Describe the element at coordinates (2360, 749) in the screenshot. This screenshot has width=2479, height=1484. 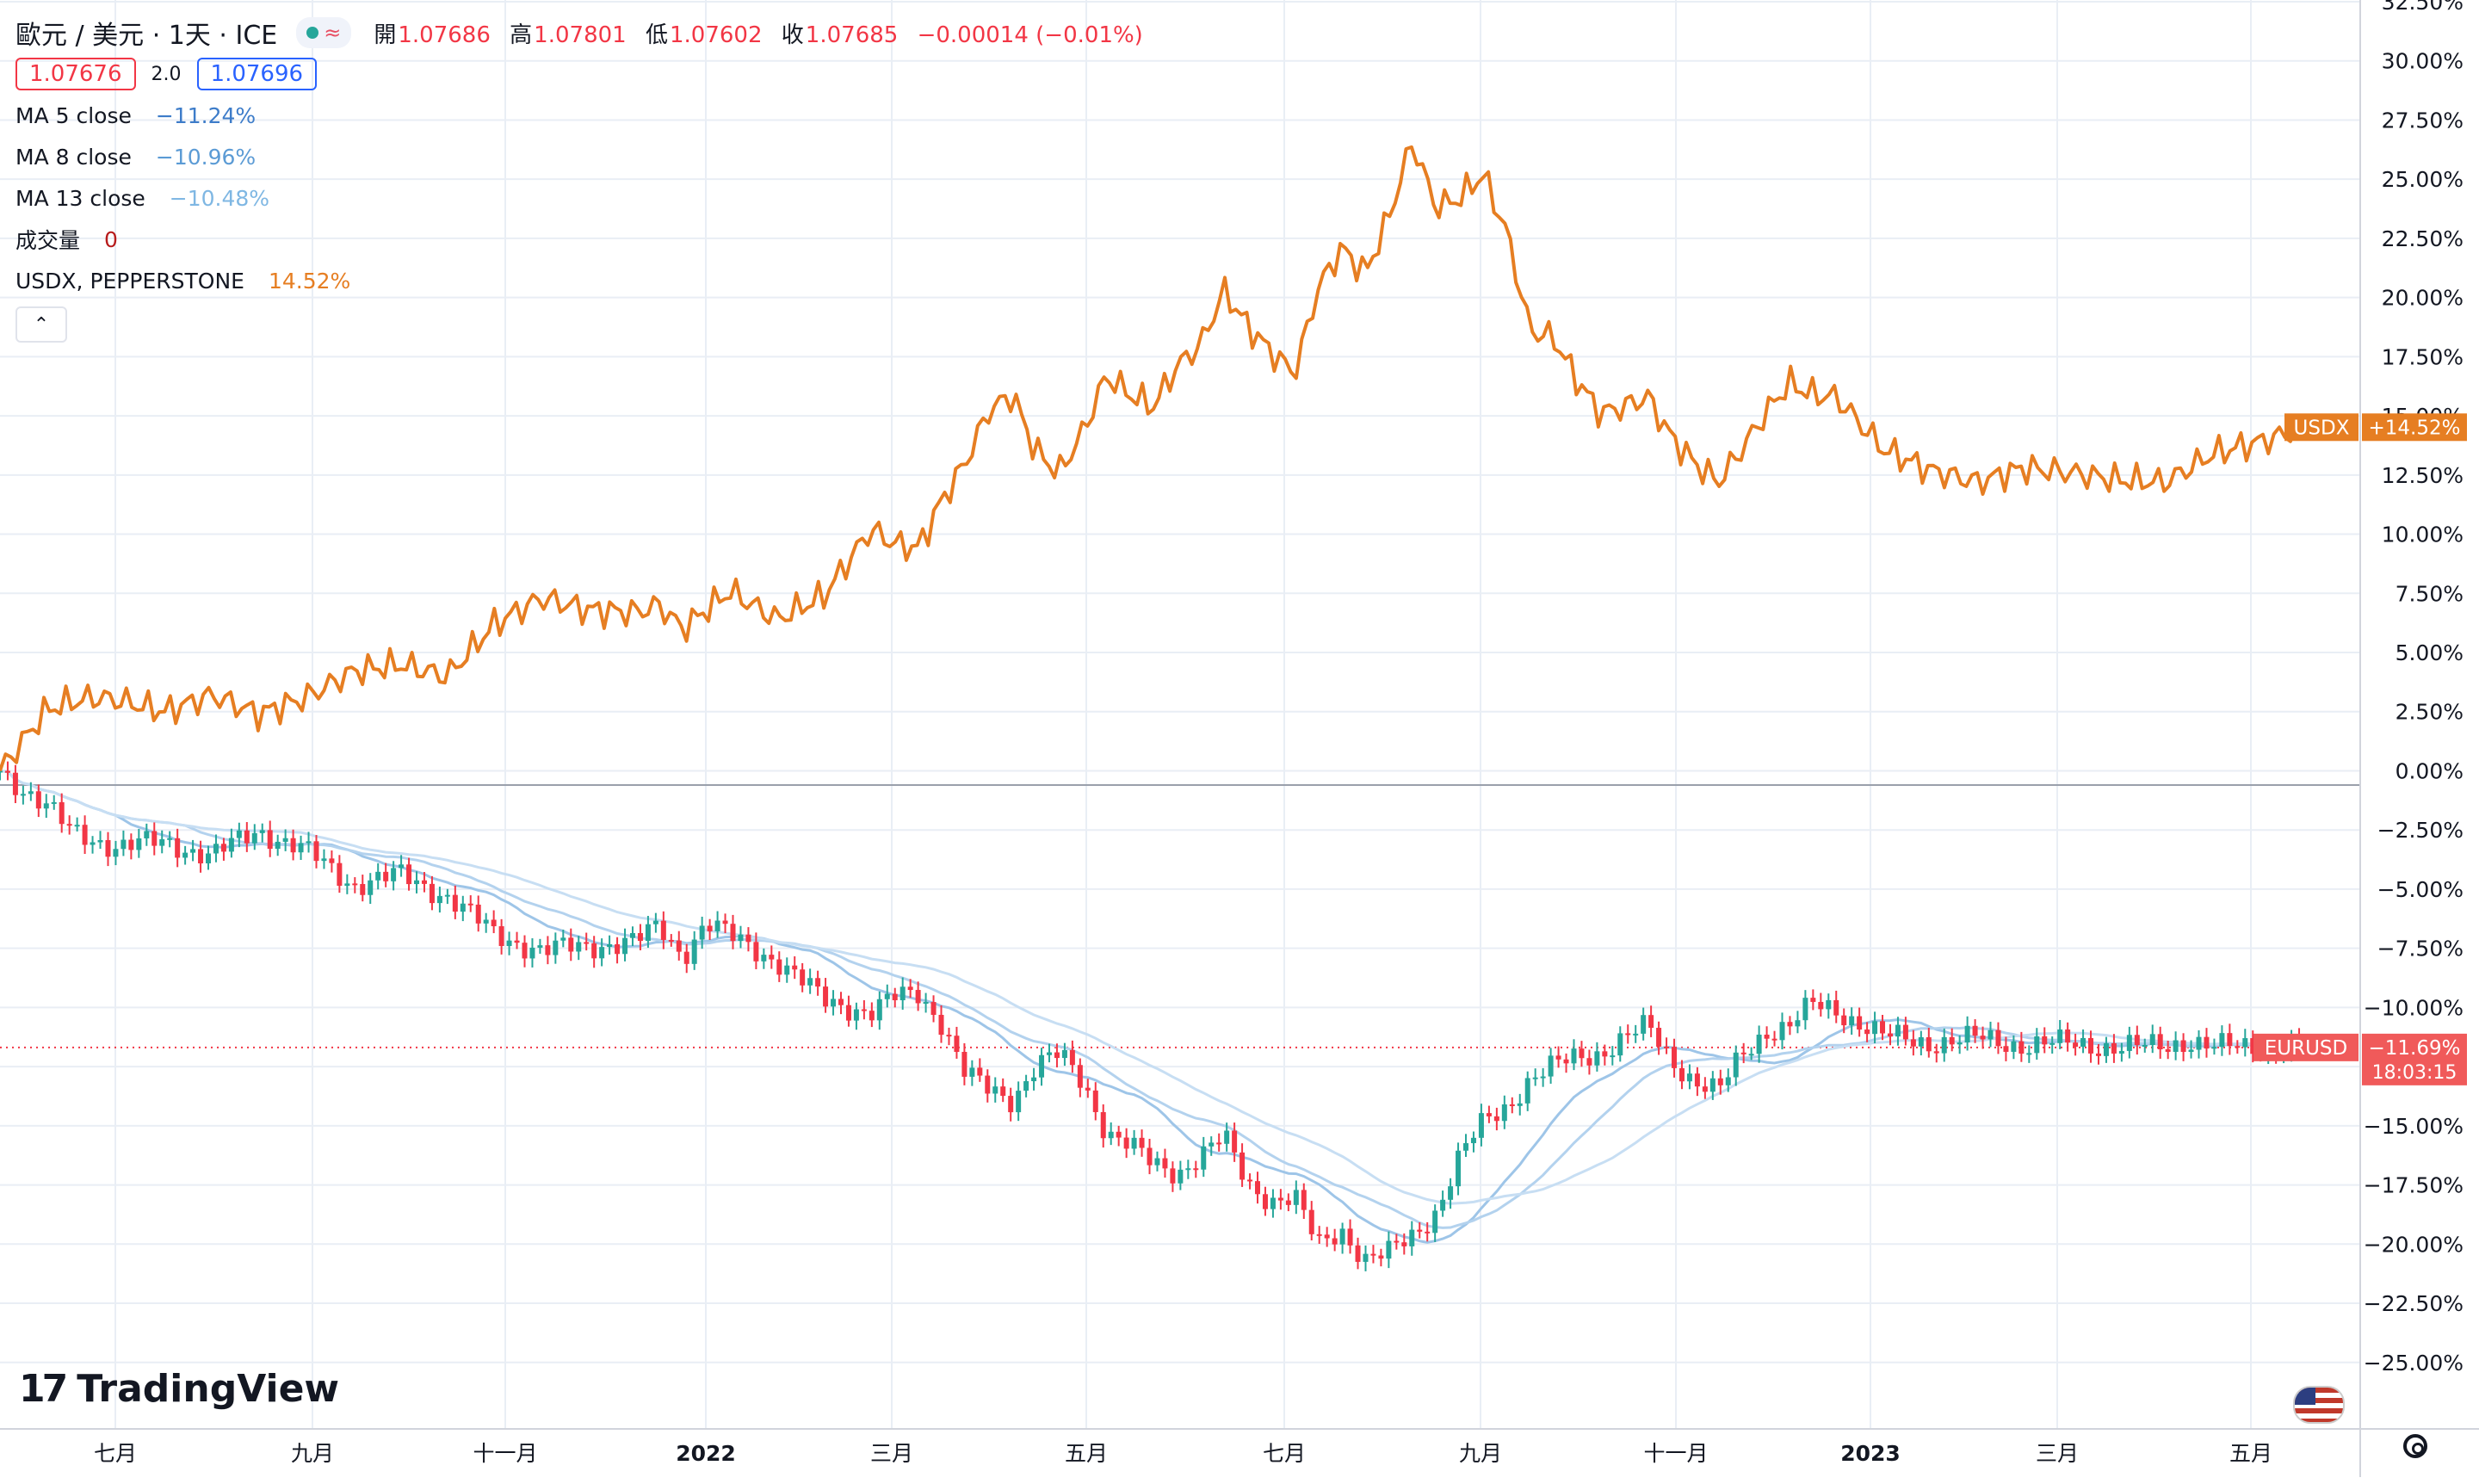
I see `price-tags: USDX +14.52% EURUSD −11.69%18:03:15` at that location.